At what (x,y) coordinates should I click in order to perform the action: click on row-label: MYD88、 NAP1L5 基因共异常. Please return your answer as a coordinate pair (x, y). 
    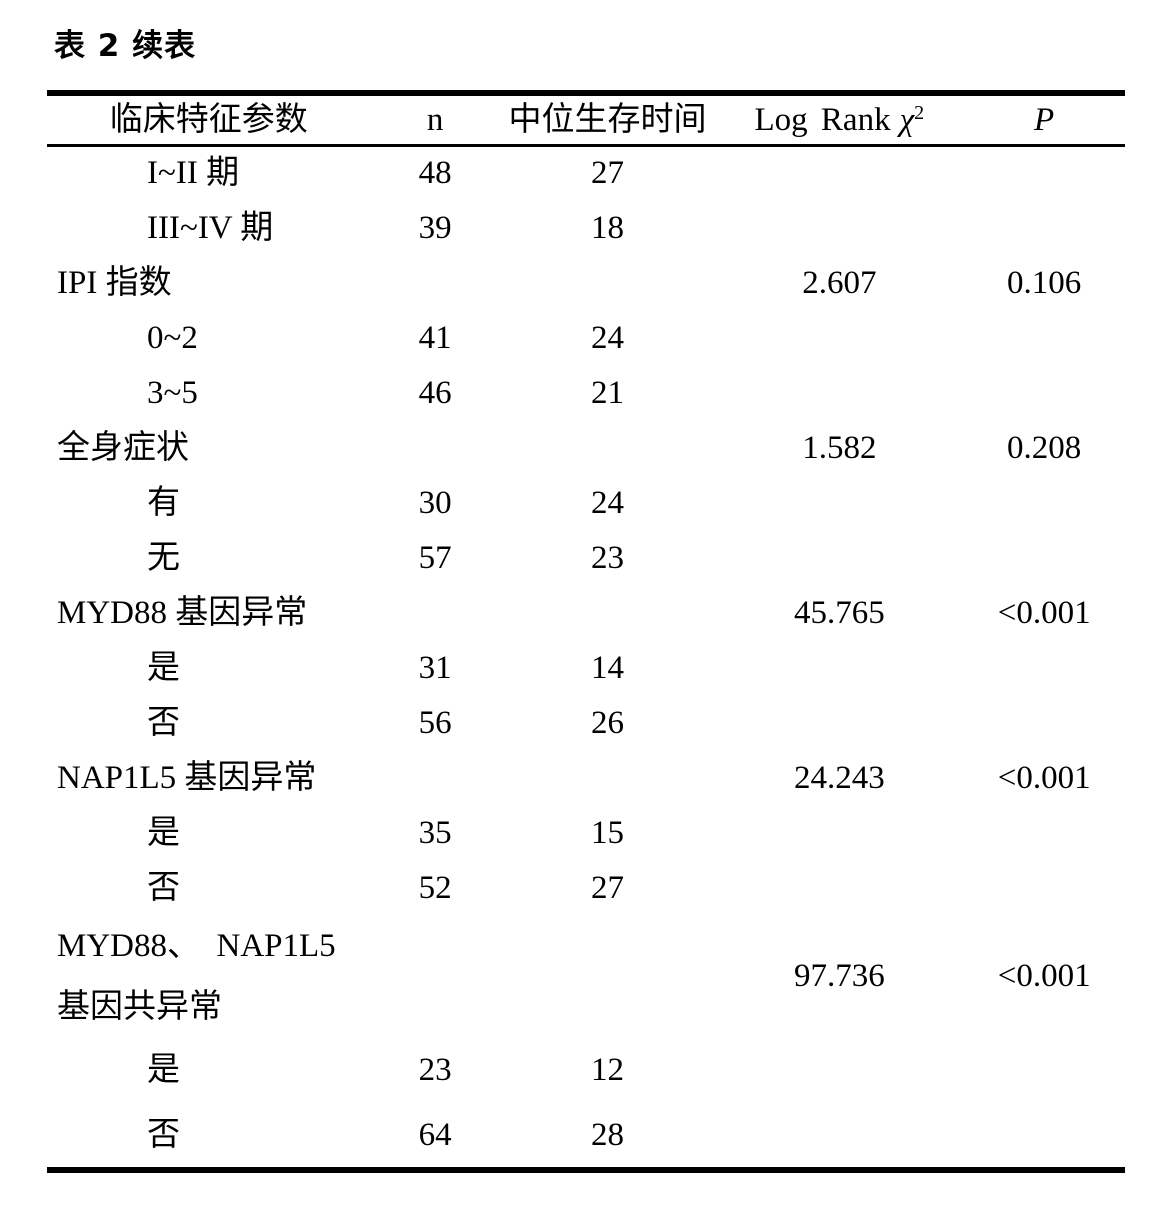
    Looking at the image, I should click on (208, 977).